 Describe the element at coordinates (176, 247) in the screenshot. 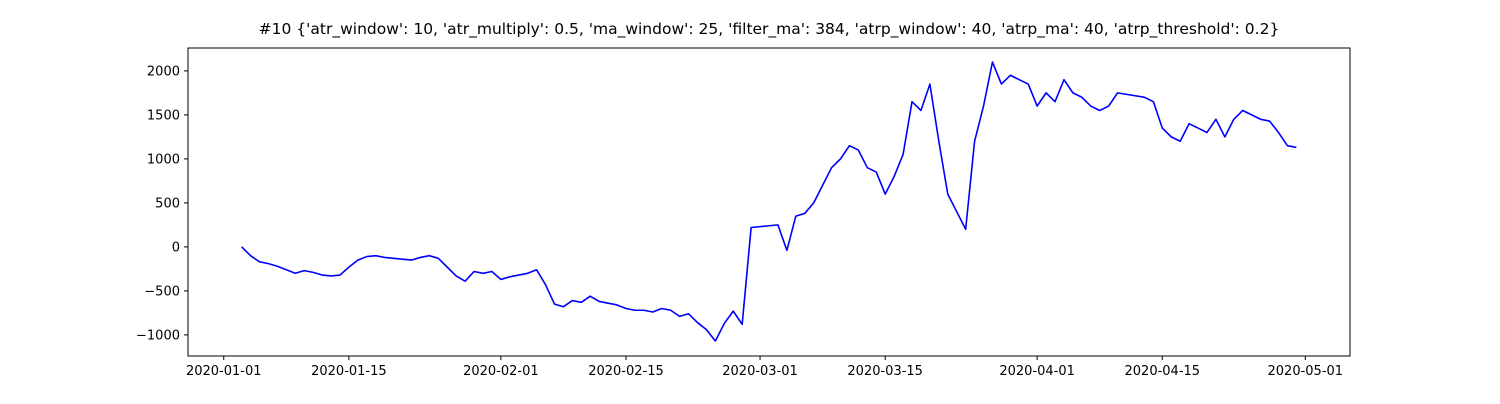

I see `y-tick-label: 0` at that location.